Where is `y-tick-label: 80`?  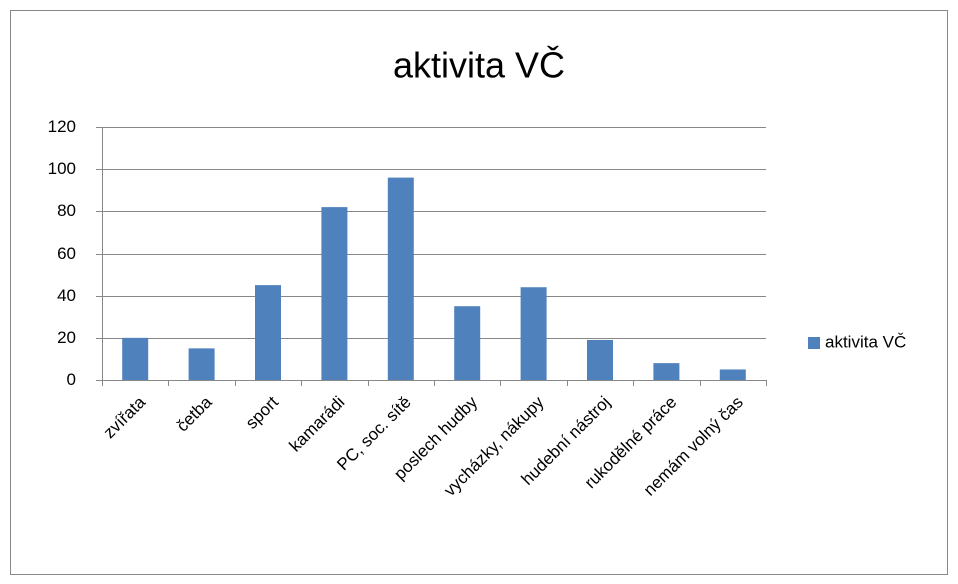
y-tick-label: 80 is located at coordinates (66, 210).